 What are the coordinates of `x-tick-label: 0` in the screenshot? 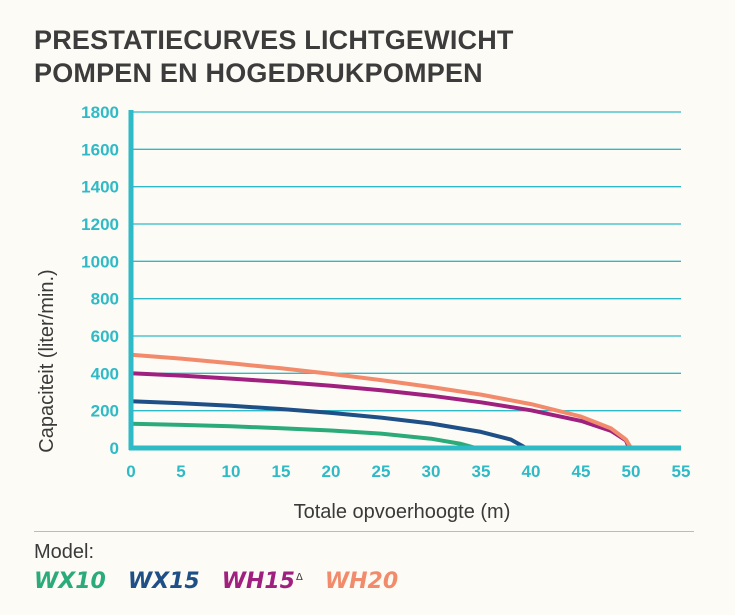 It's located at (130, 471).